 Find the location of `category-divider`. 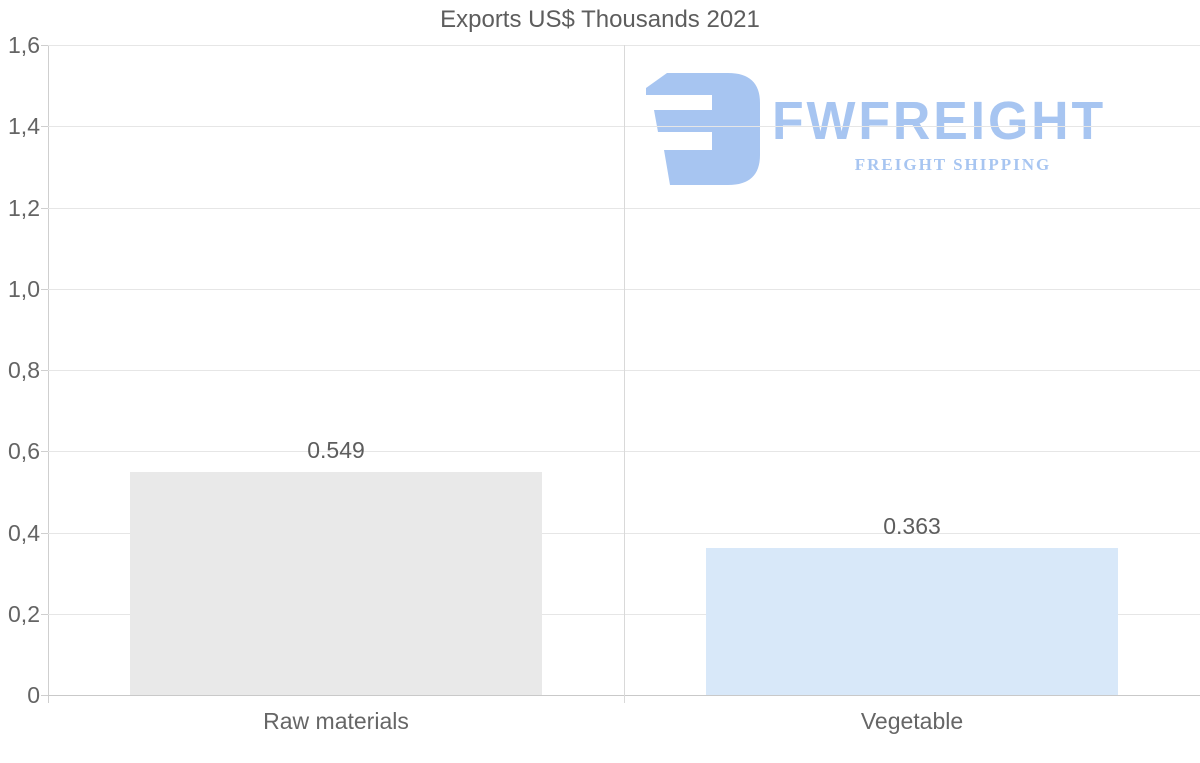

category-divider is located at coordinates (624, 374).